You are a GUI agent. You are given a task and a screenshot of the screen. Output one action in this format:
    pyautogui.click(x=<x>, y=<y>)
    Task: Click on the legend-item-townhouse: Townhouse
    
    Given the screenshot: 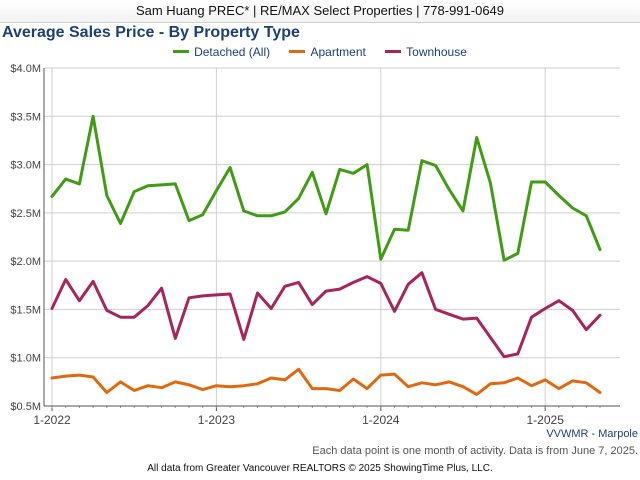 What is the action you would take?
    pyautogui.click(x=426, y=52)
    